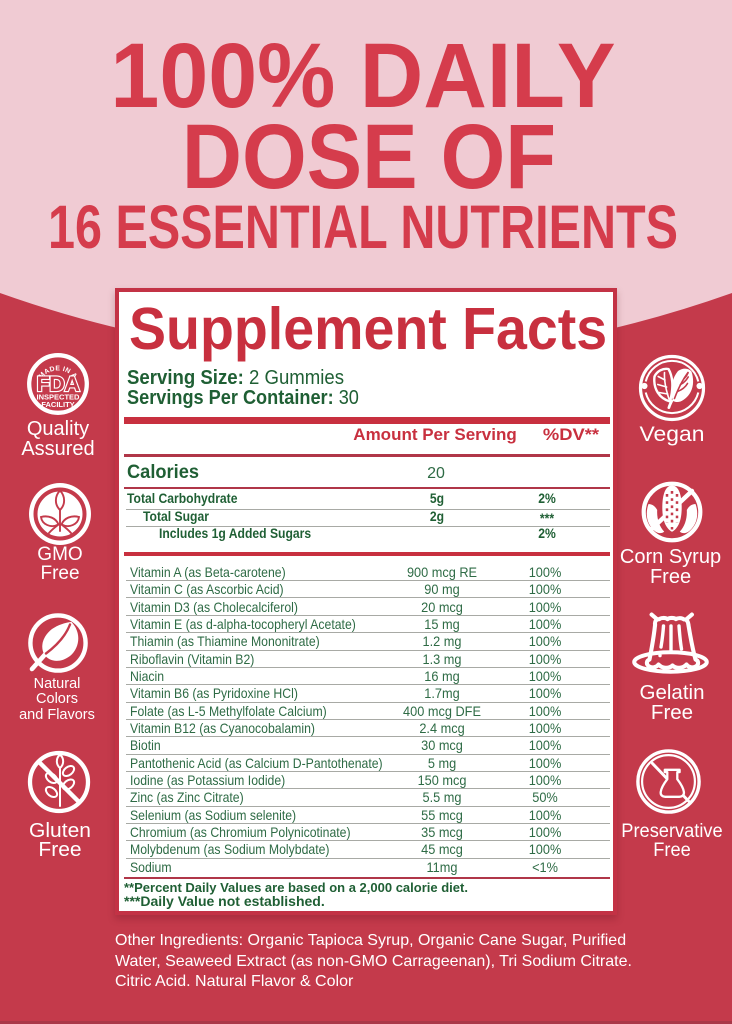 This screenshot has height=1024, width=732. I want to click on svg-text: FDA, so click(58, 384).